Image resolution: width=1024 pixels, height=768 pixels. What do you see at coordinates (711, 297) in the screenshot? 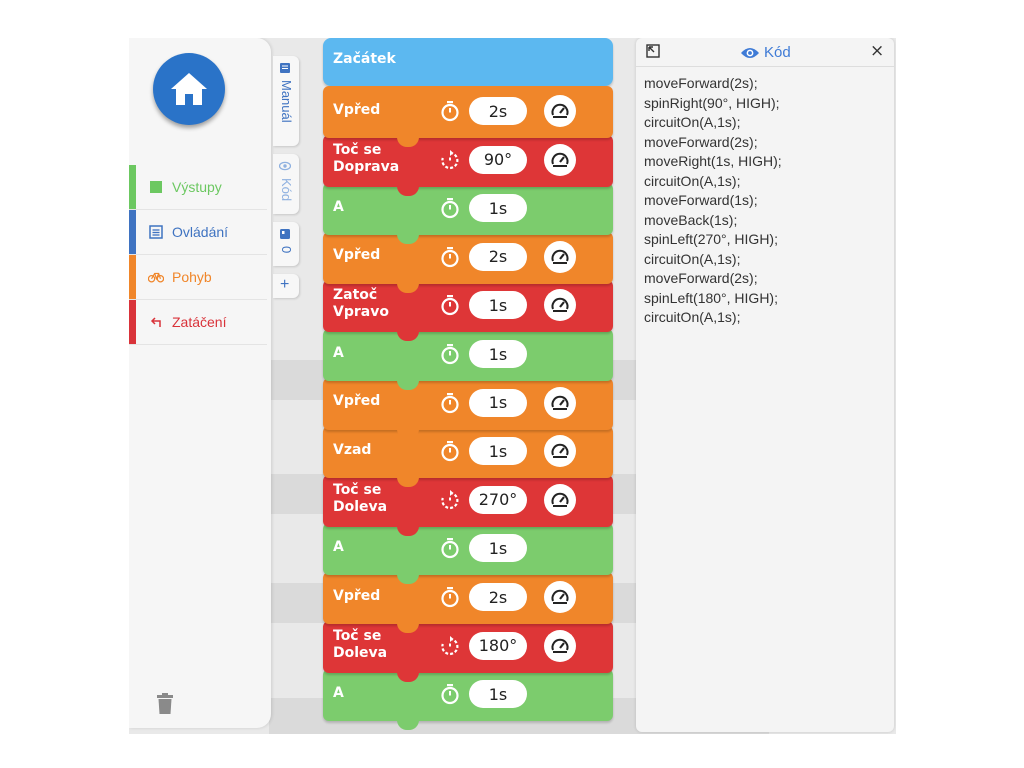
I see `code-line: spinLeft(180°, HIGH);` at bounding box center [711, 297].